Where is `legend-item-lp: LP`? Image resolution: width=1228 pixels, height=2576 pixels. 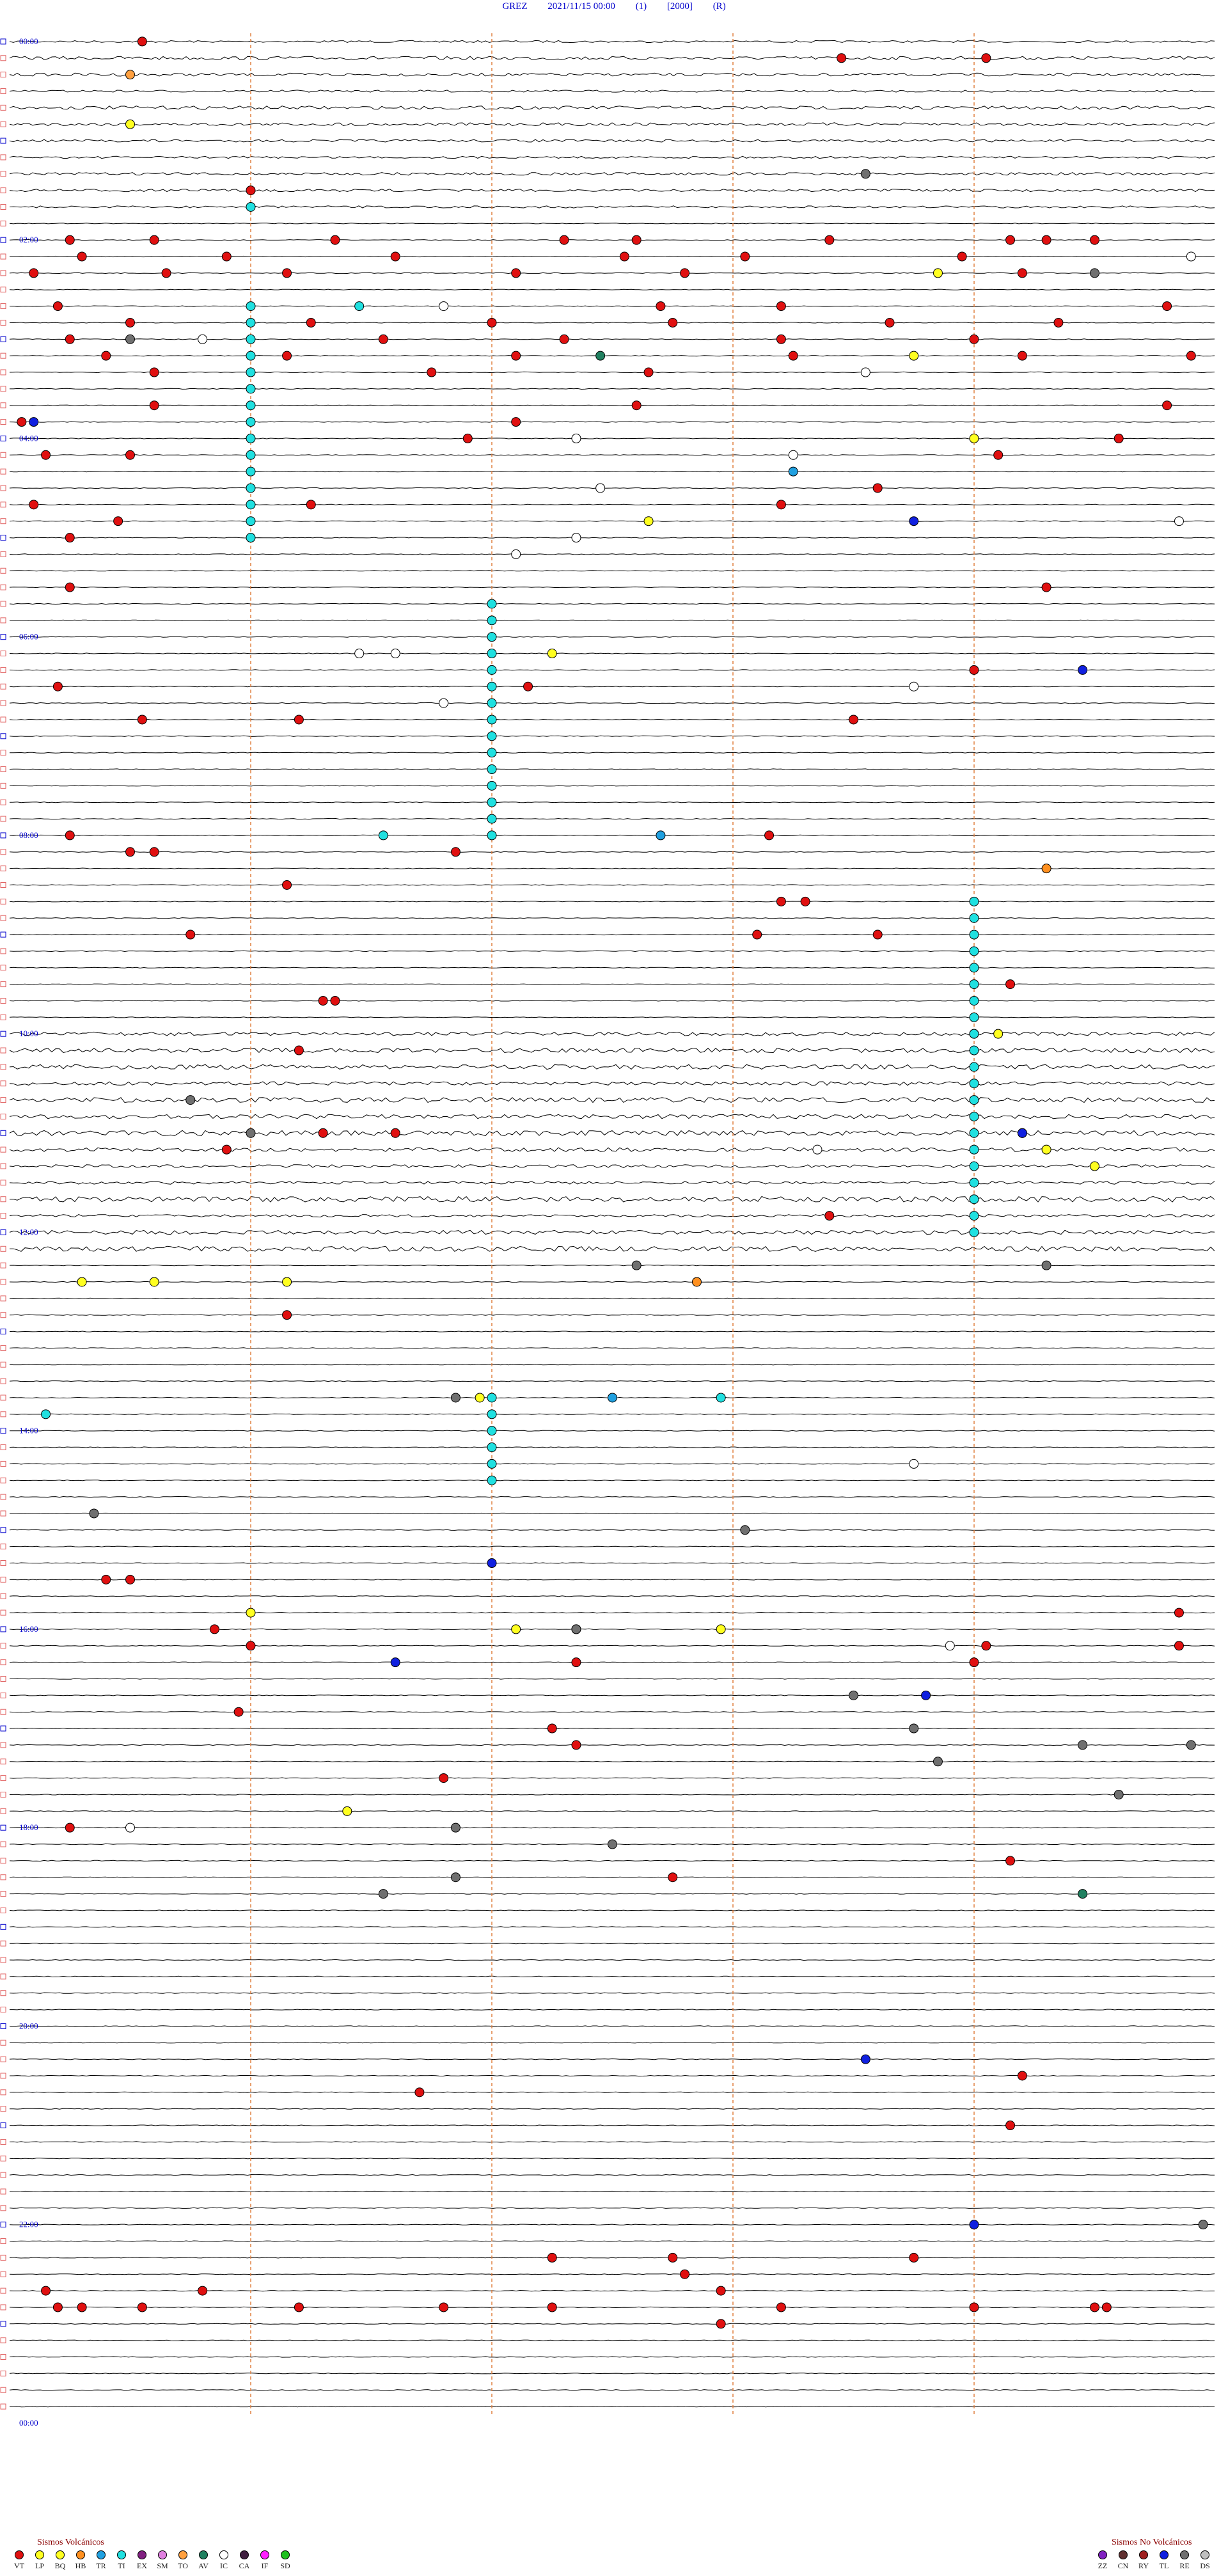
legend-item-lp: LP is located at coordinates (39, 2560).